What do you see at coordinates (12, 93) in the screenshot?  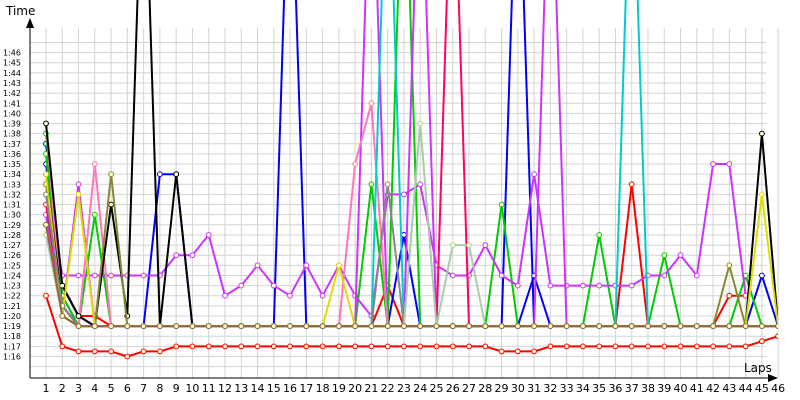 I see `y-tick-label: 1:42` at bounding box center [12, 93].